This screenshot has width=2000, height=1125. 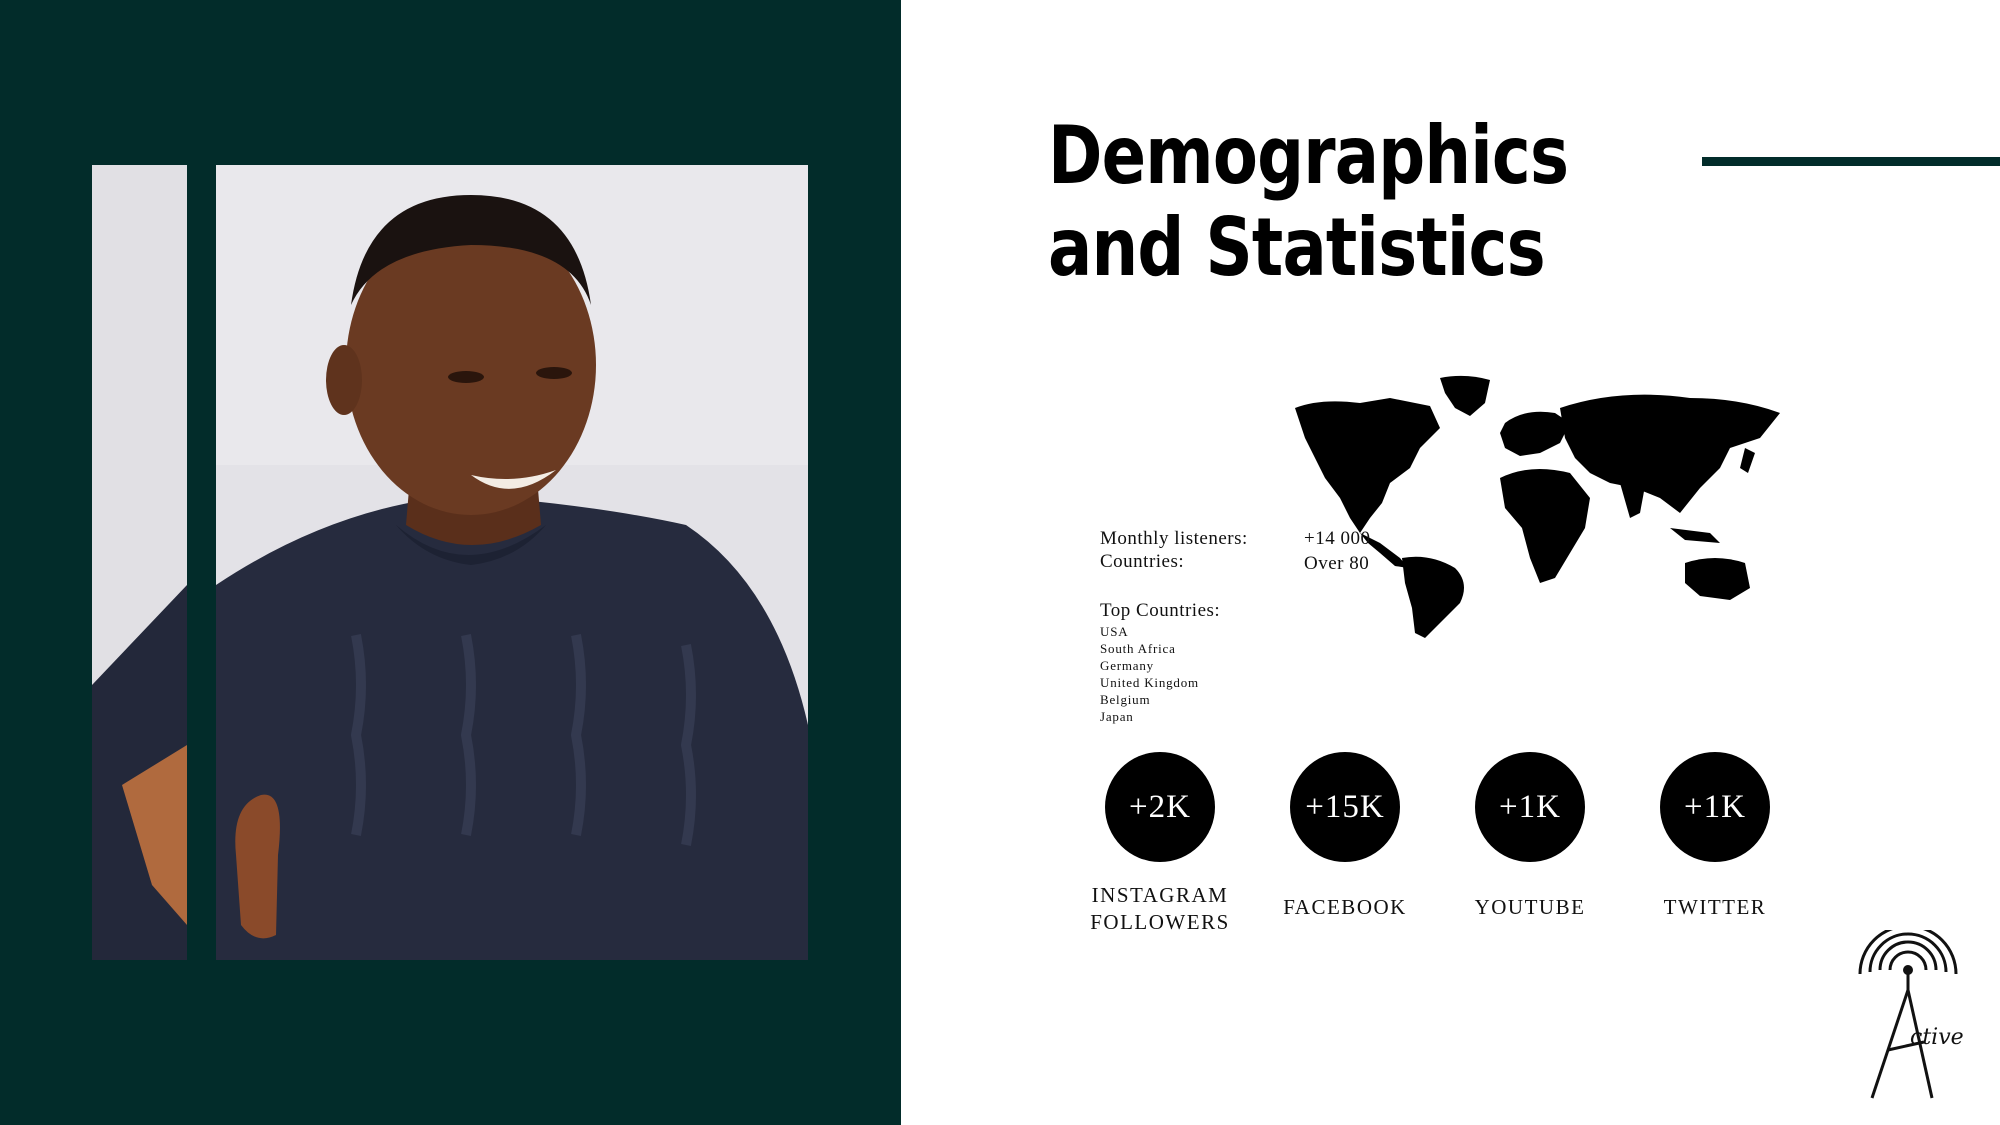 What do you see at coordinates (1160, 909) in the screenshot?
I see `instagram-label: INSTAGRAM FOLLOWERS` at bounding box center [1160, 909].